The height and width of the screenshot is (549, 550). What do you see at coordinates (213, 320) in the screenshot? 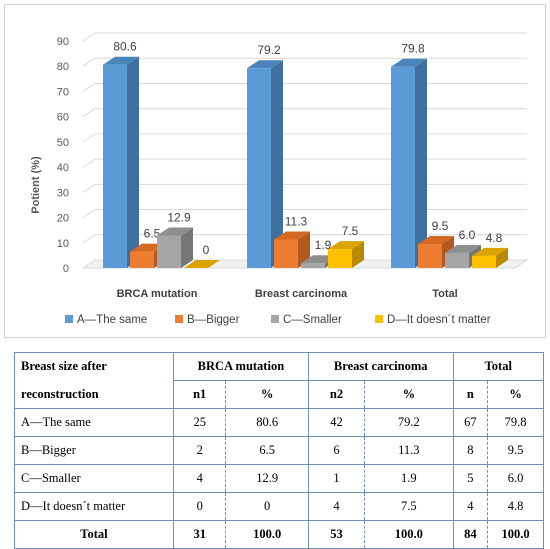
I see `legend-label: B—Bigger` at bounding box center [213, 320].